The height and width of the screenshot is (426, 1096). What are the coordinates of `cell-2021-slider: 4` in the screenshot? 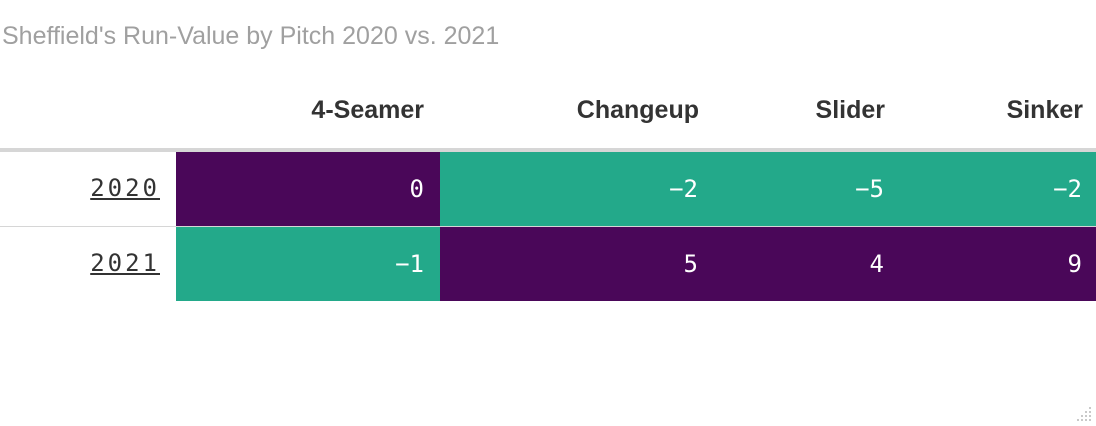 It's located at (793, 264).